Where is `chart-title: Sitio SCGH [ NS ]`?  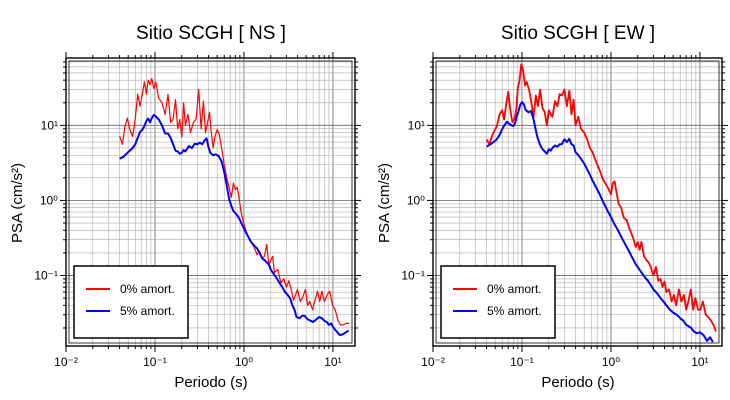
chart-title: Sitio SCGH [ NS ] is located at coordinates (211, 33).